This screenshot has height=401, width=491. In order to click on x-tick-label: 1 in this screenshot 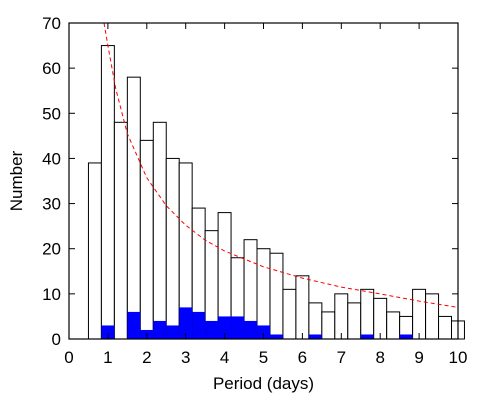, I will do `click(107, 357)`.